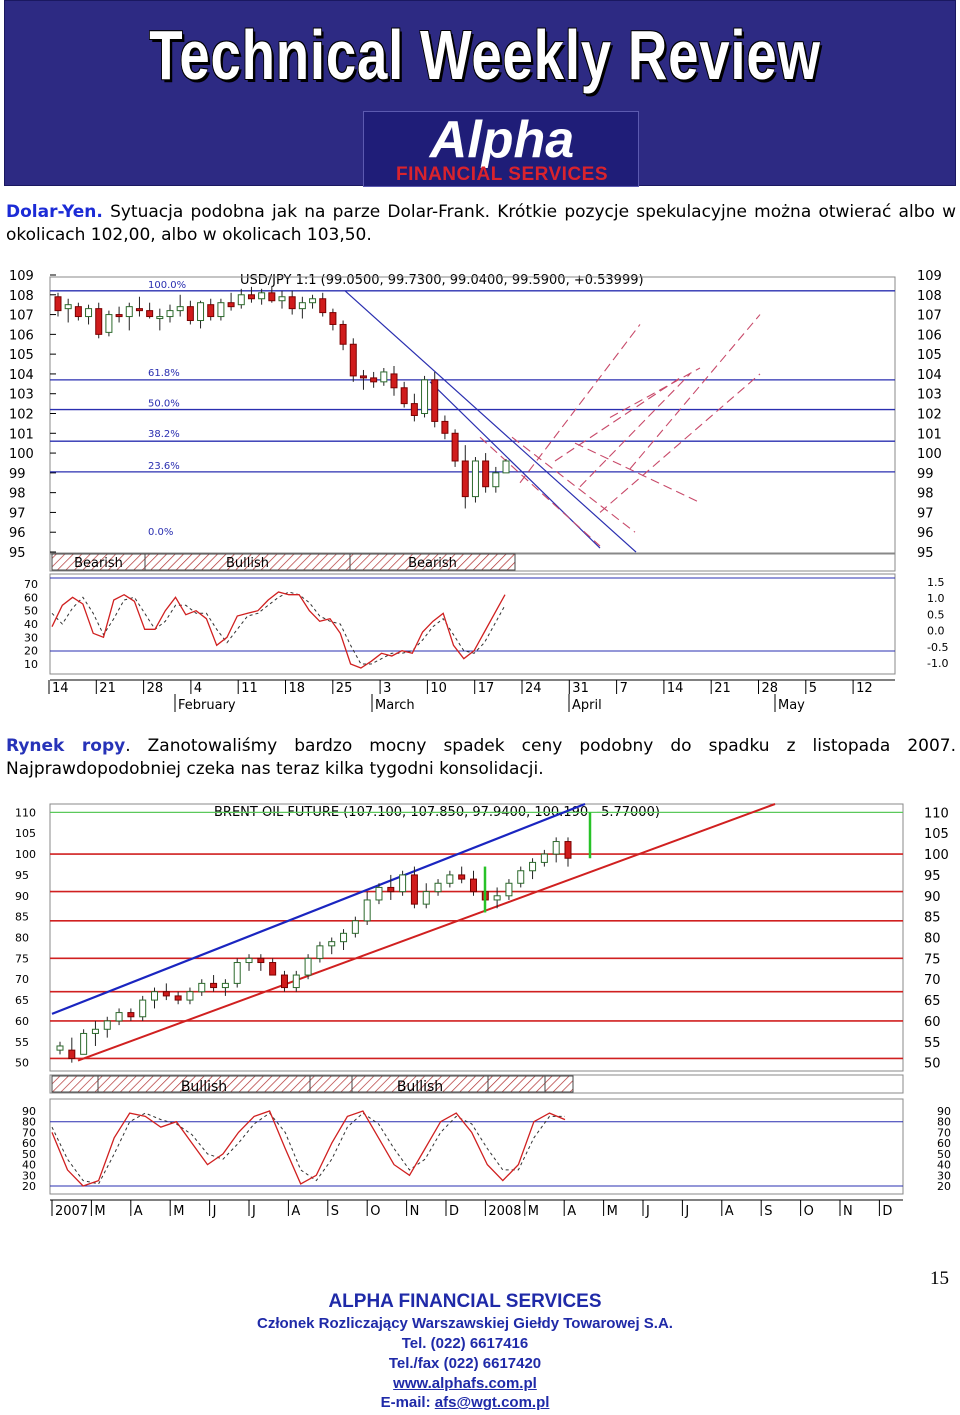  What do you see at coordinates (60, 688) in the screenshot?
I see `x-tick-label: 14` at bounding box center [60, 688].